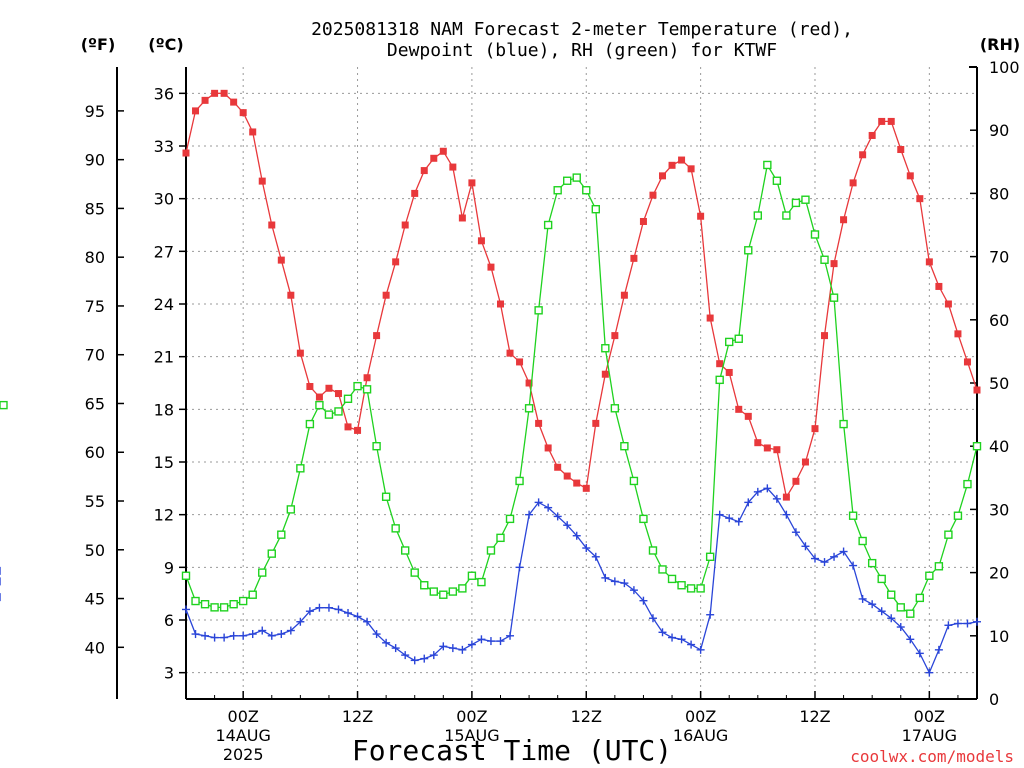 The height and width of the screenshot is (768, 1024). Describe the element at coordinates (95, 452) in the screenshot. I see `fahrenheit-tick-label: 60` at that location.